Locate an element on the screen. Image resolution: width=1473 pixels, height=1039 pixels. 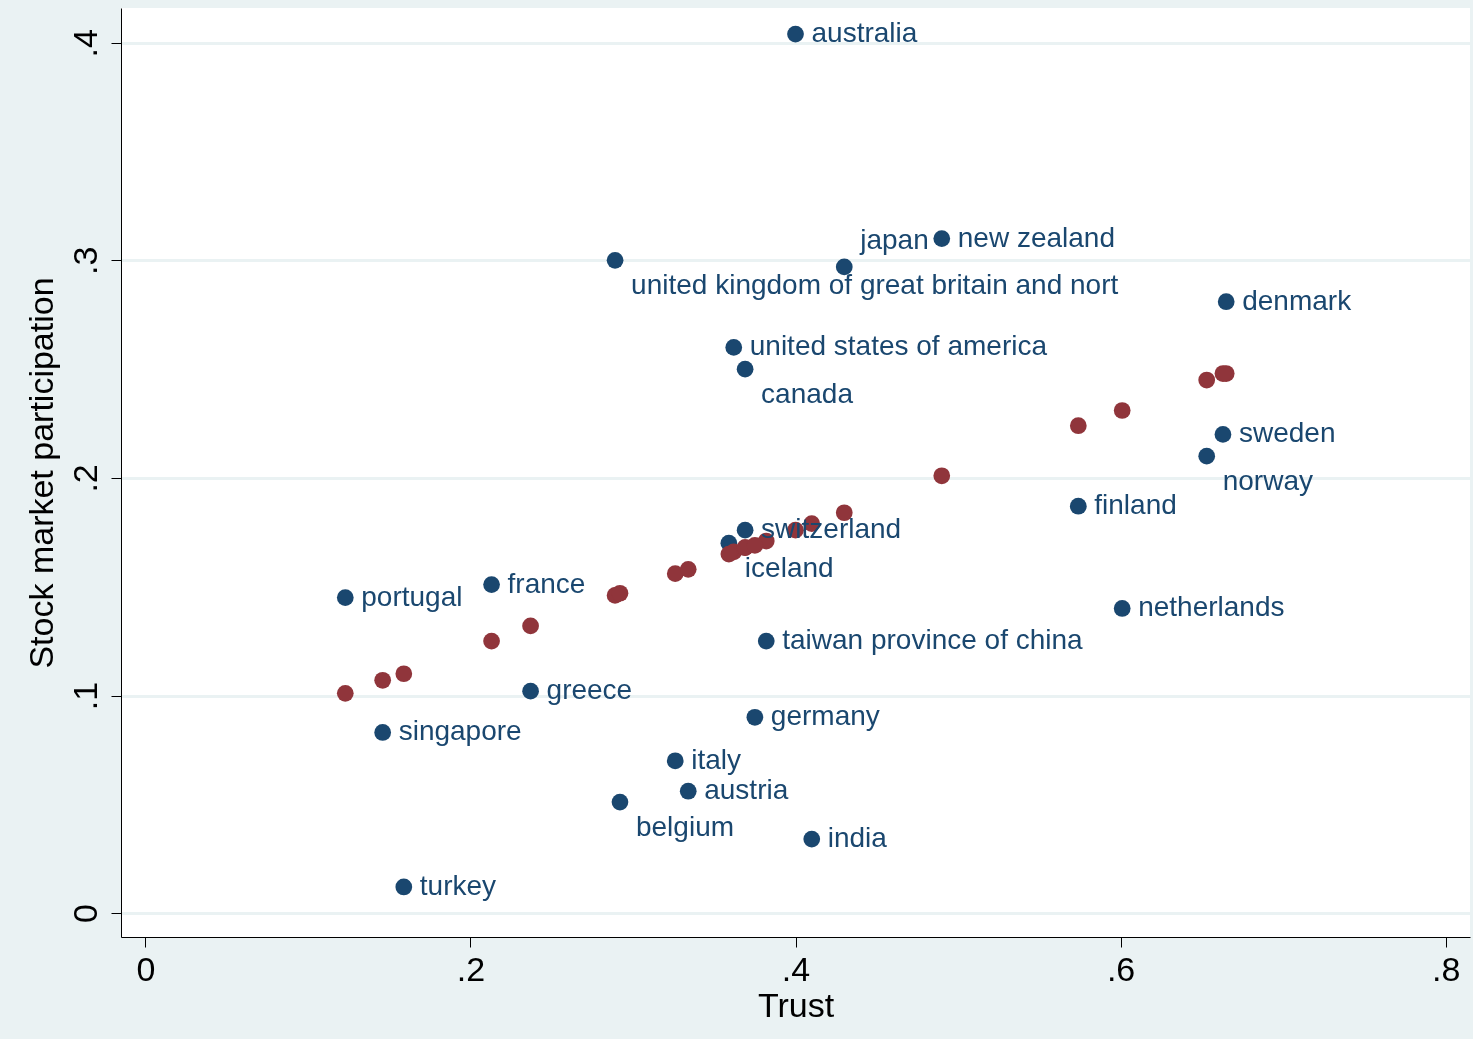
annotation: germany is located at coordinates (825, 716).